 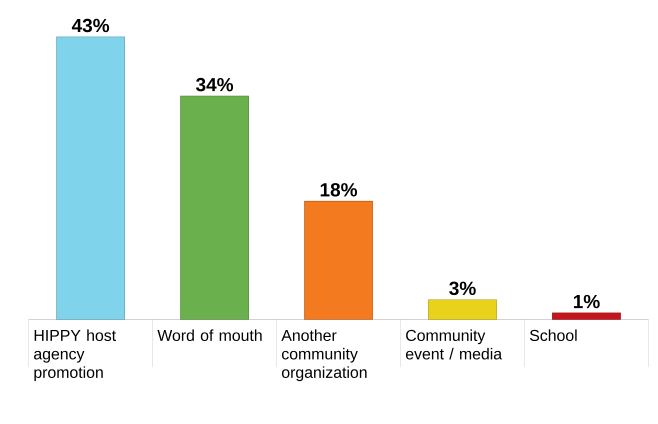 I want to click on x-tick-label: Community event / media, so click(x=454, y=344).